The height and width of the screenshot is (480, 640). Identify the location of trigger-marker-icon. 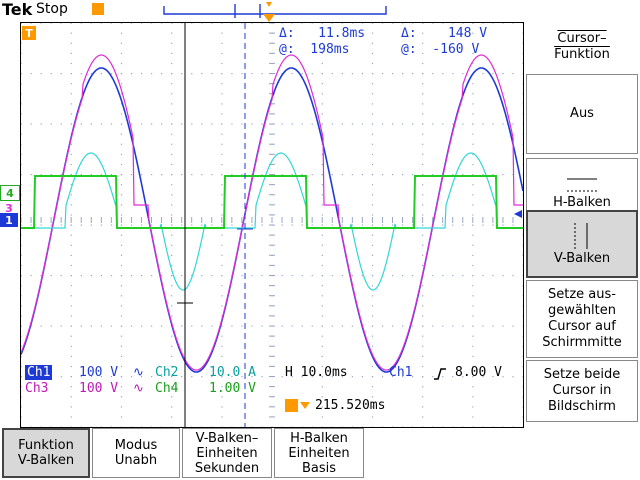
(269, 18).